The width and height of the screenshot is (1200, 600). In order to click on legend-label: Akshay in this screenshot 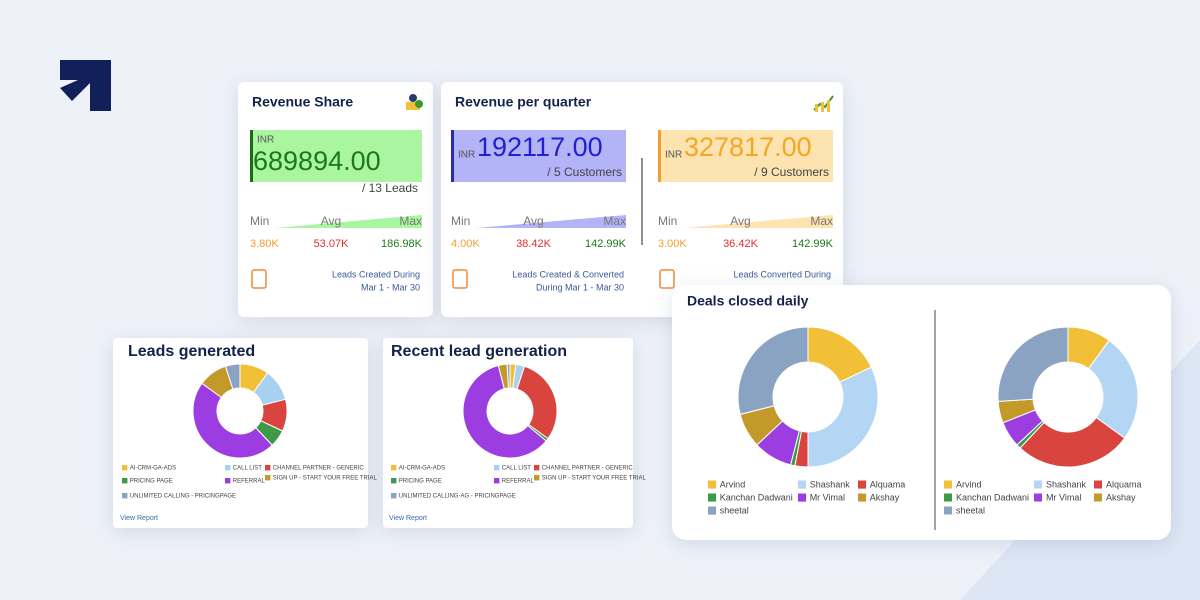, I will do `click(1121, 497)`.